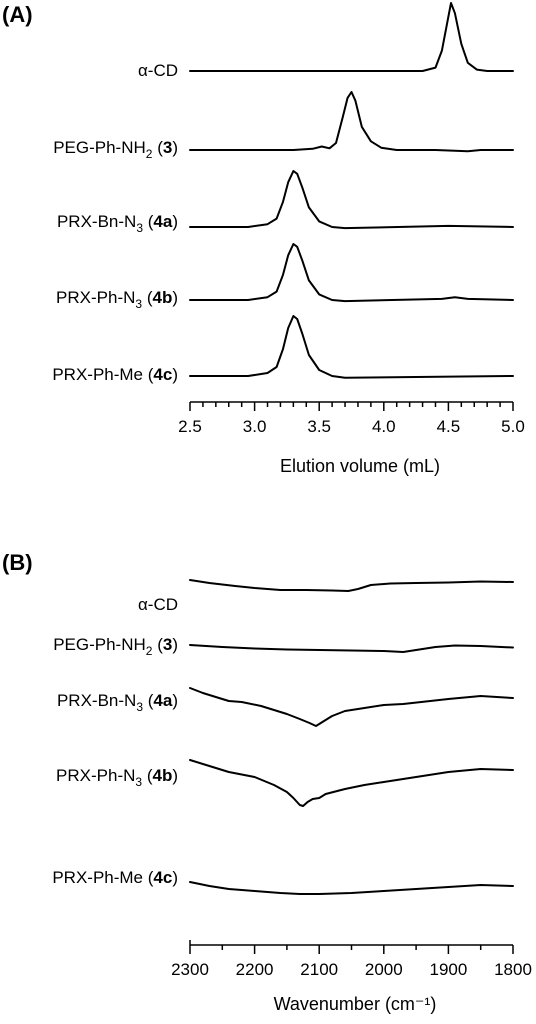 The height and width of the screenshot is (1024, 536). Describe the element at coordinates (17, 562) in the screenshot. I see `panel-b-label: (B)` at that location.